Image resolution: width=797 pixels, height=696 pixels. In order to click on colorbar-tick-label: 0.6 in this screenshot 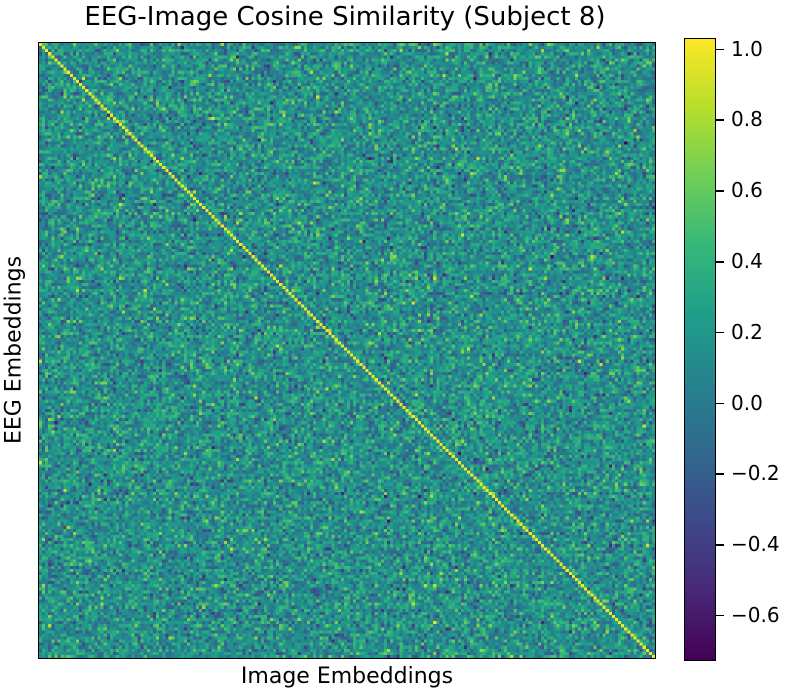, I will do `click(747, 190)`.